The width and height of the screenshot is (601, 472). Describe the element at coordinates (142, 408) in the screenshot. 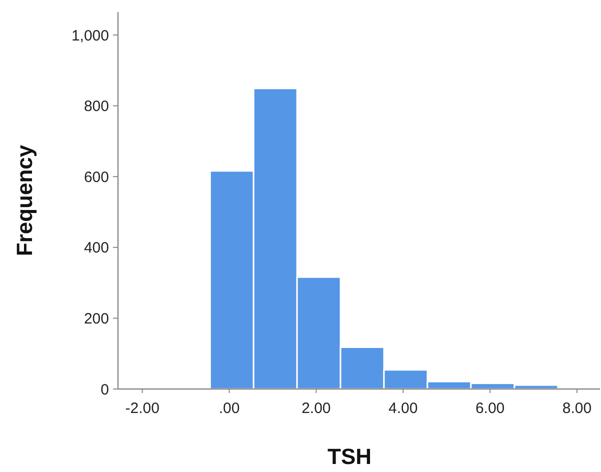

I see `x-tick-label: -2.00` at that location.